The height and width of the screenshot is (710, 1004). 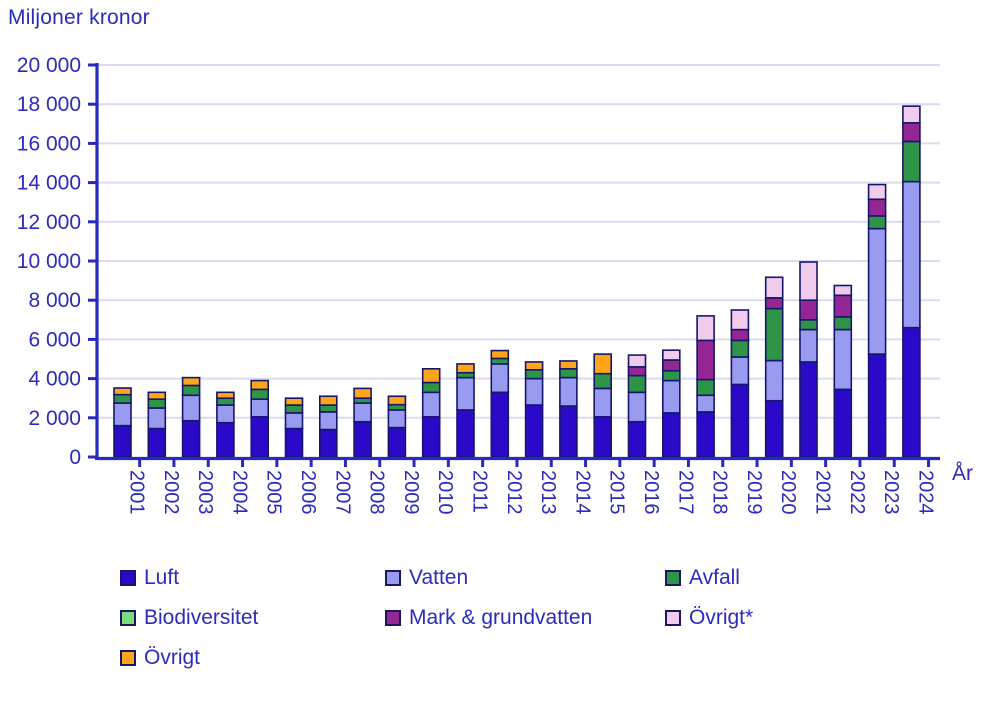 What do you see at coordinates (568, 431) in the screenshot?
I see `bar-segment-luft-2014` at bounding box center [568, 431].